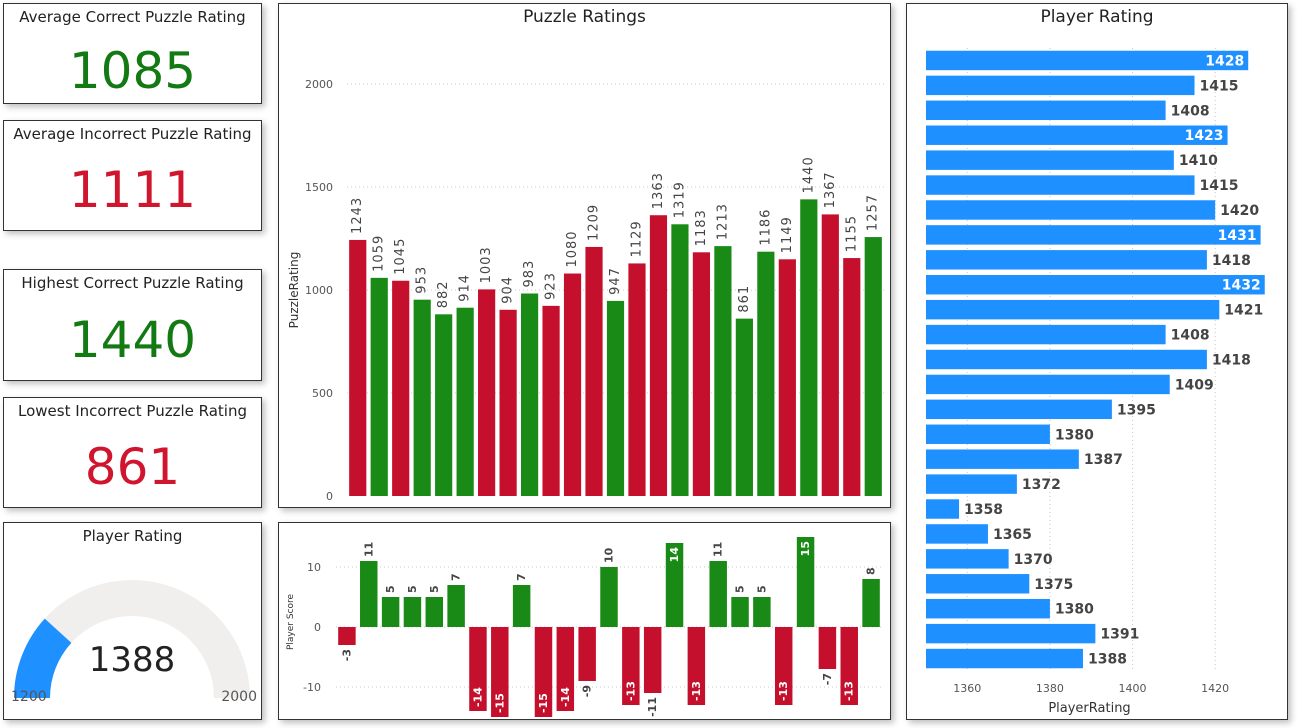  Describe the element at coordinates (346, 655) in the screenshot. I see `data-label: -3` at that location.